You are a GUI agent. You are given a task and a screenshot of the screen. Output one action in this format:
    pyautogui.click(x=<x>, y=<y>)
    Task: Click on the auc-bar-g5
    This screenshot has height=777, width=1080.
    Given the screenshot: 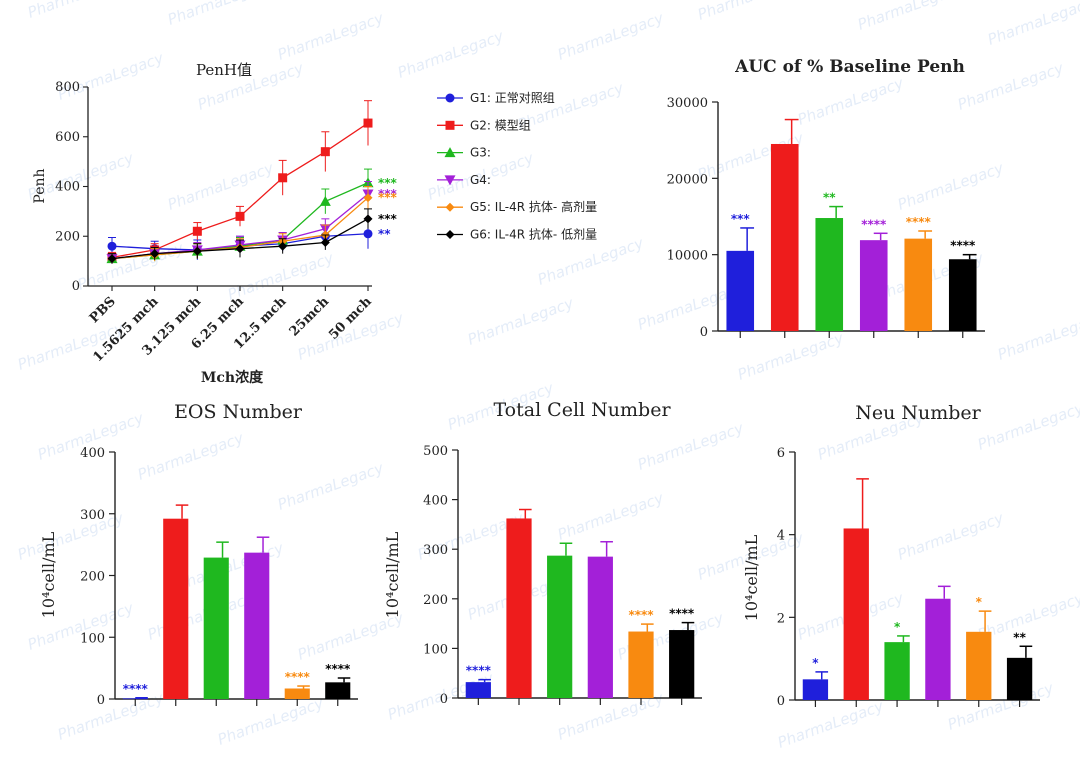 What is the action you would take?
    pyautogui.click(x=918, y=284)
    